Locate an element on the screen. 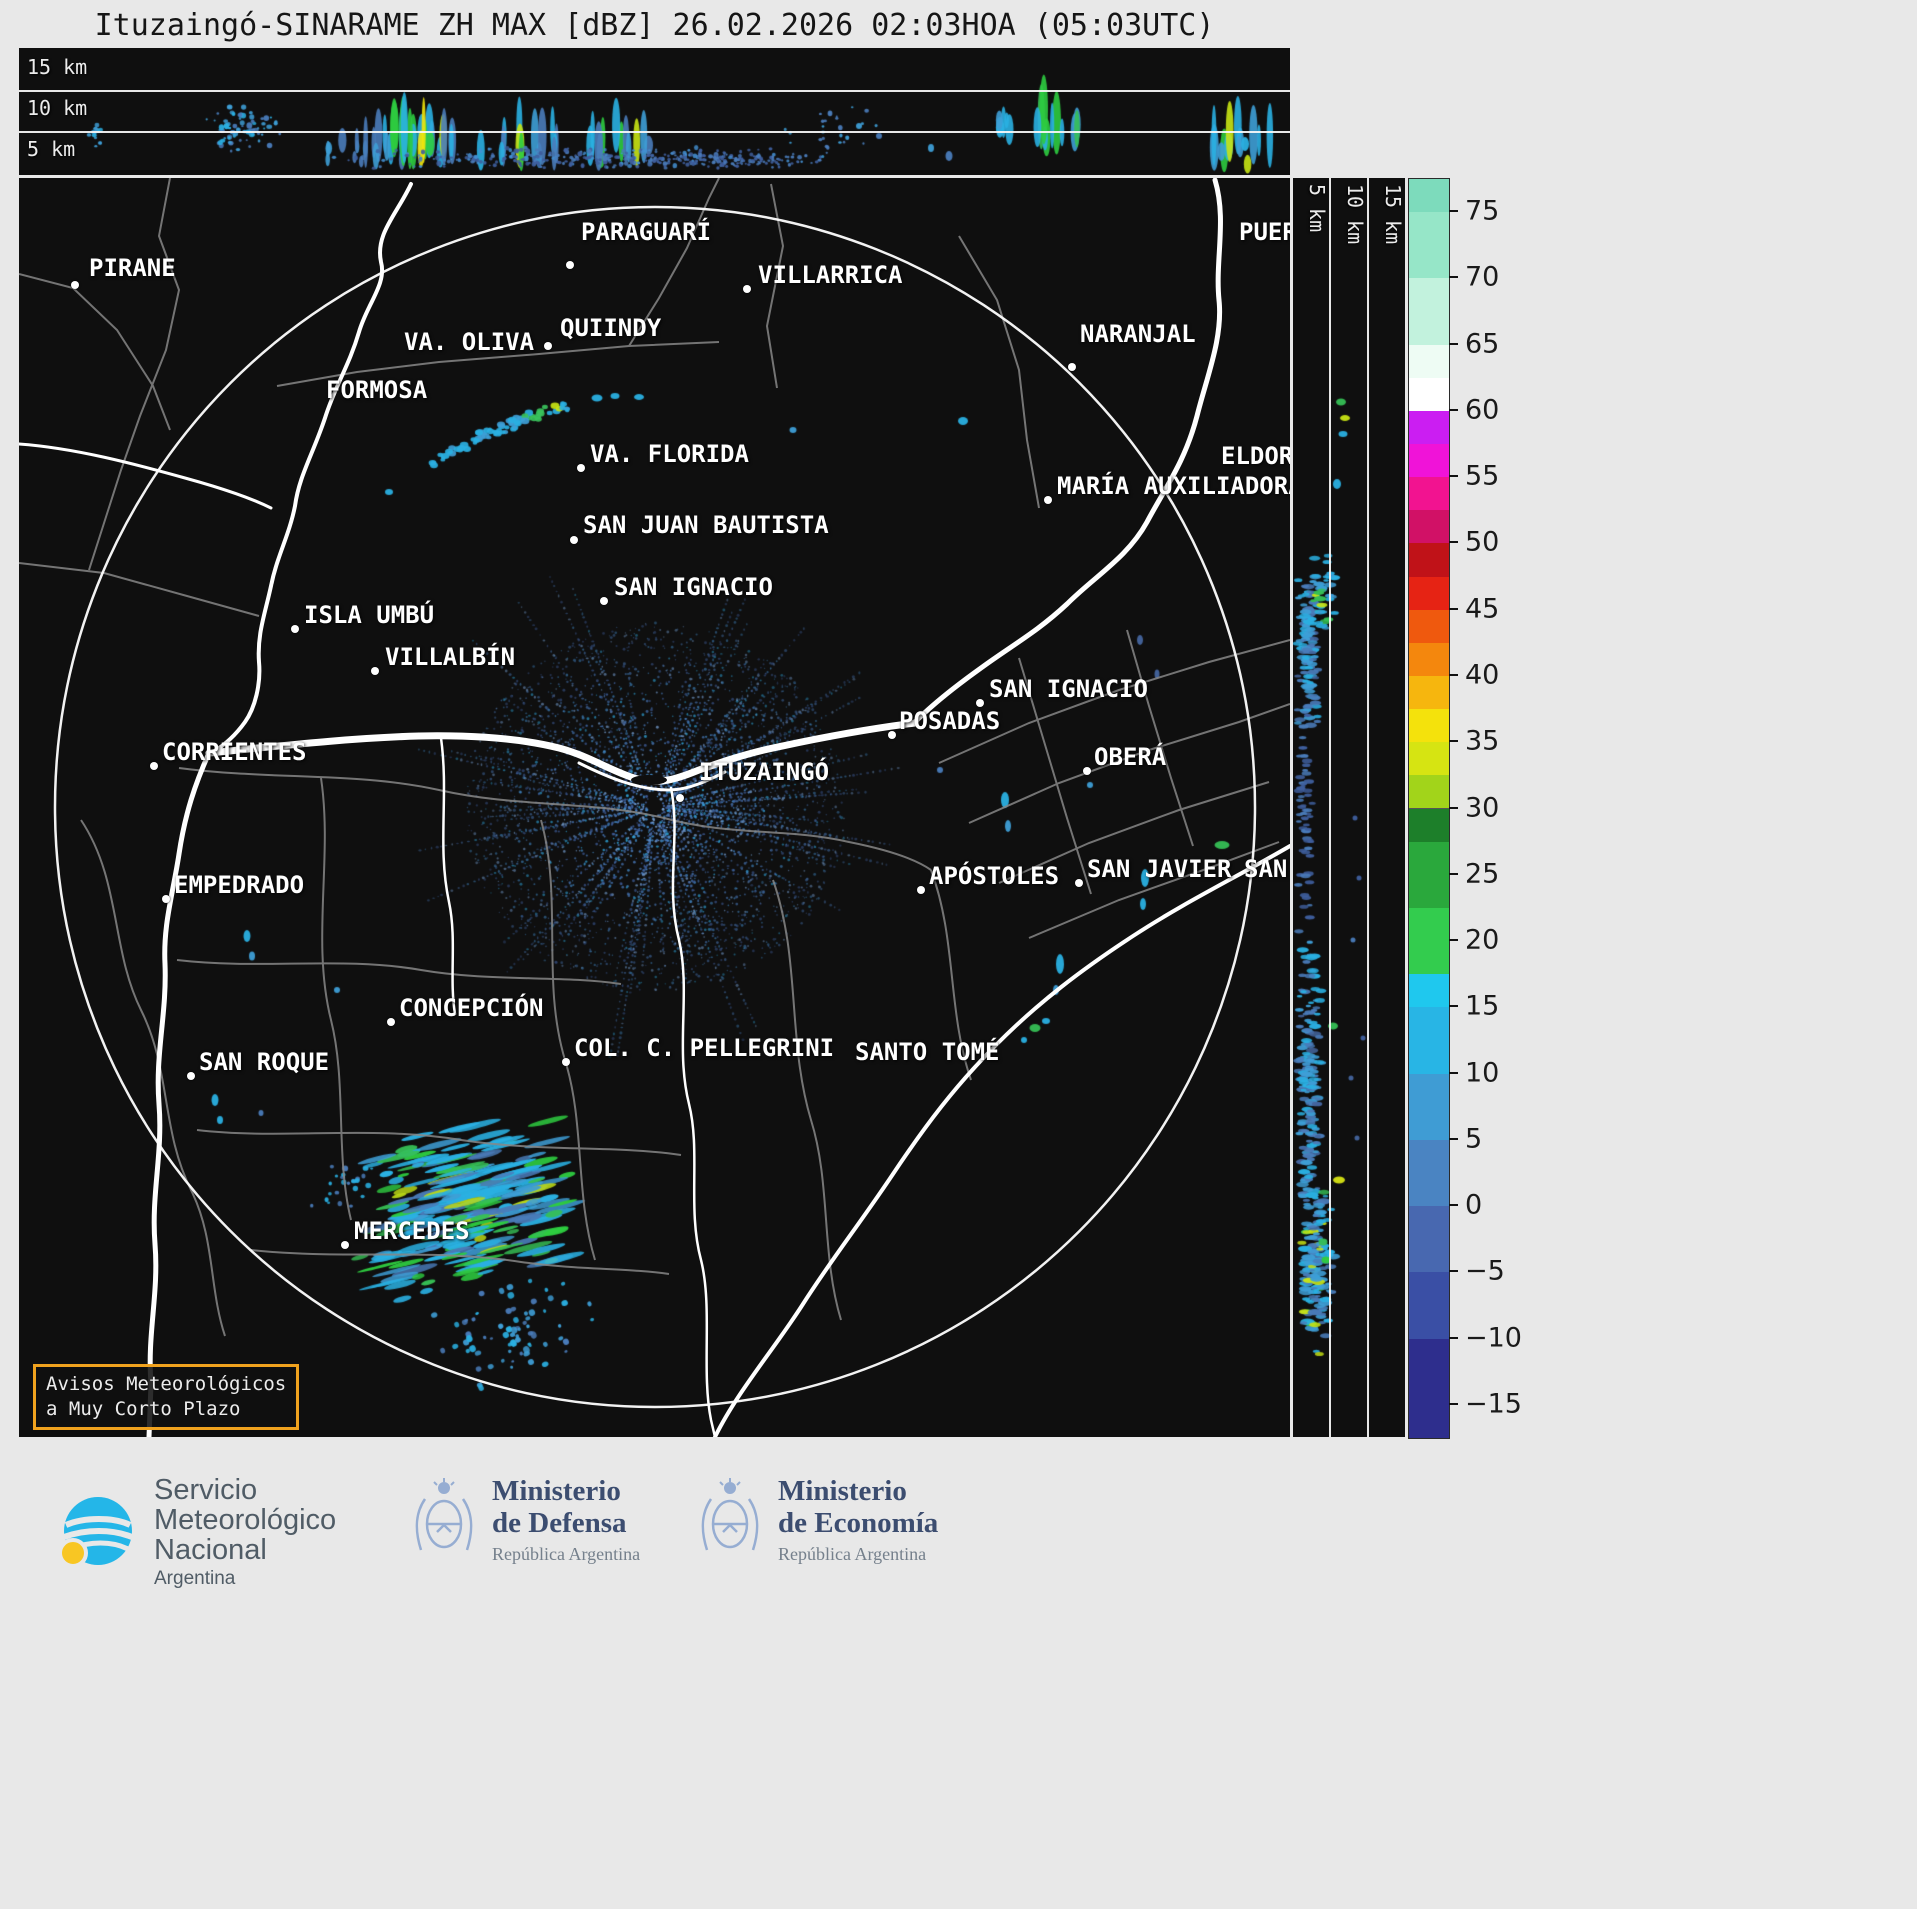 The width and height of the screenshot is (1917, 1909). axis-label-15km-v: 15 km is located at coordinates (1393, 214).